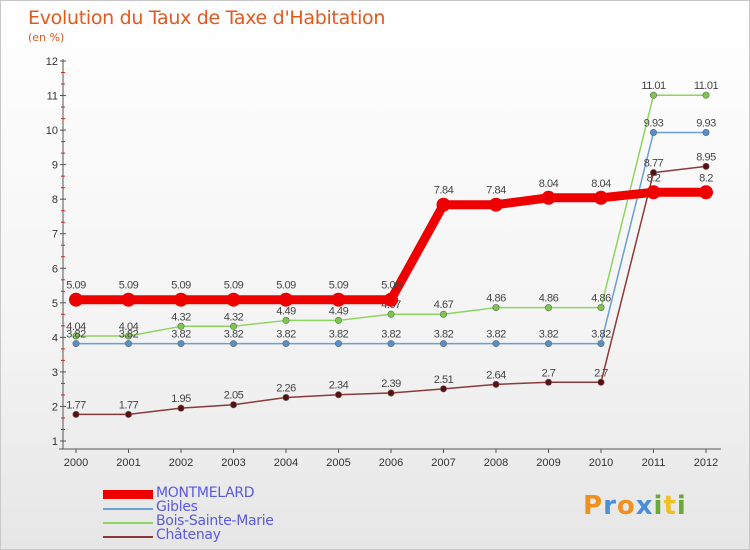  I want to click on y-tick-label: 5, so click(55, 304).